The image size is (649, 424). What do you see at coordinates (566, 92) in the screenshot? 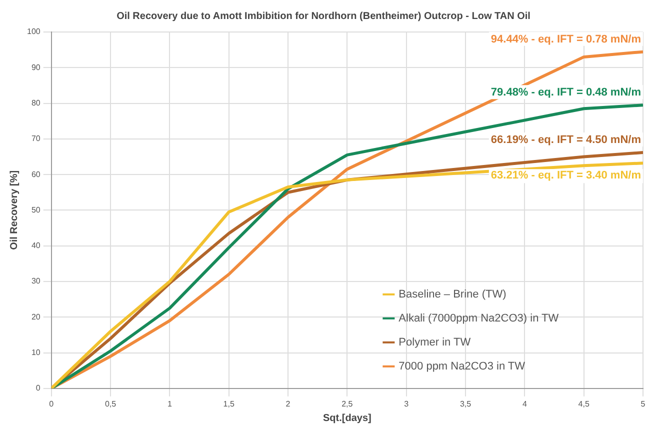
I see `annotation: 79.48% - eq. IFT = 0.48 mN/m` at bounding box center [566, 92].